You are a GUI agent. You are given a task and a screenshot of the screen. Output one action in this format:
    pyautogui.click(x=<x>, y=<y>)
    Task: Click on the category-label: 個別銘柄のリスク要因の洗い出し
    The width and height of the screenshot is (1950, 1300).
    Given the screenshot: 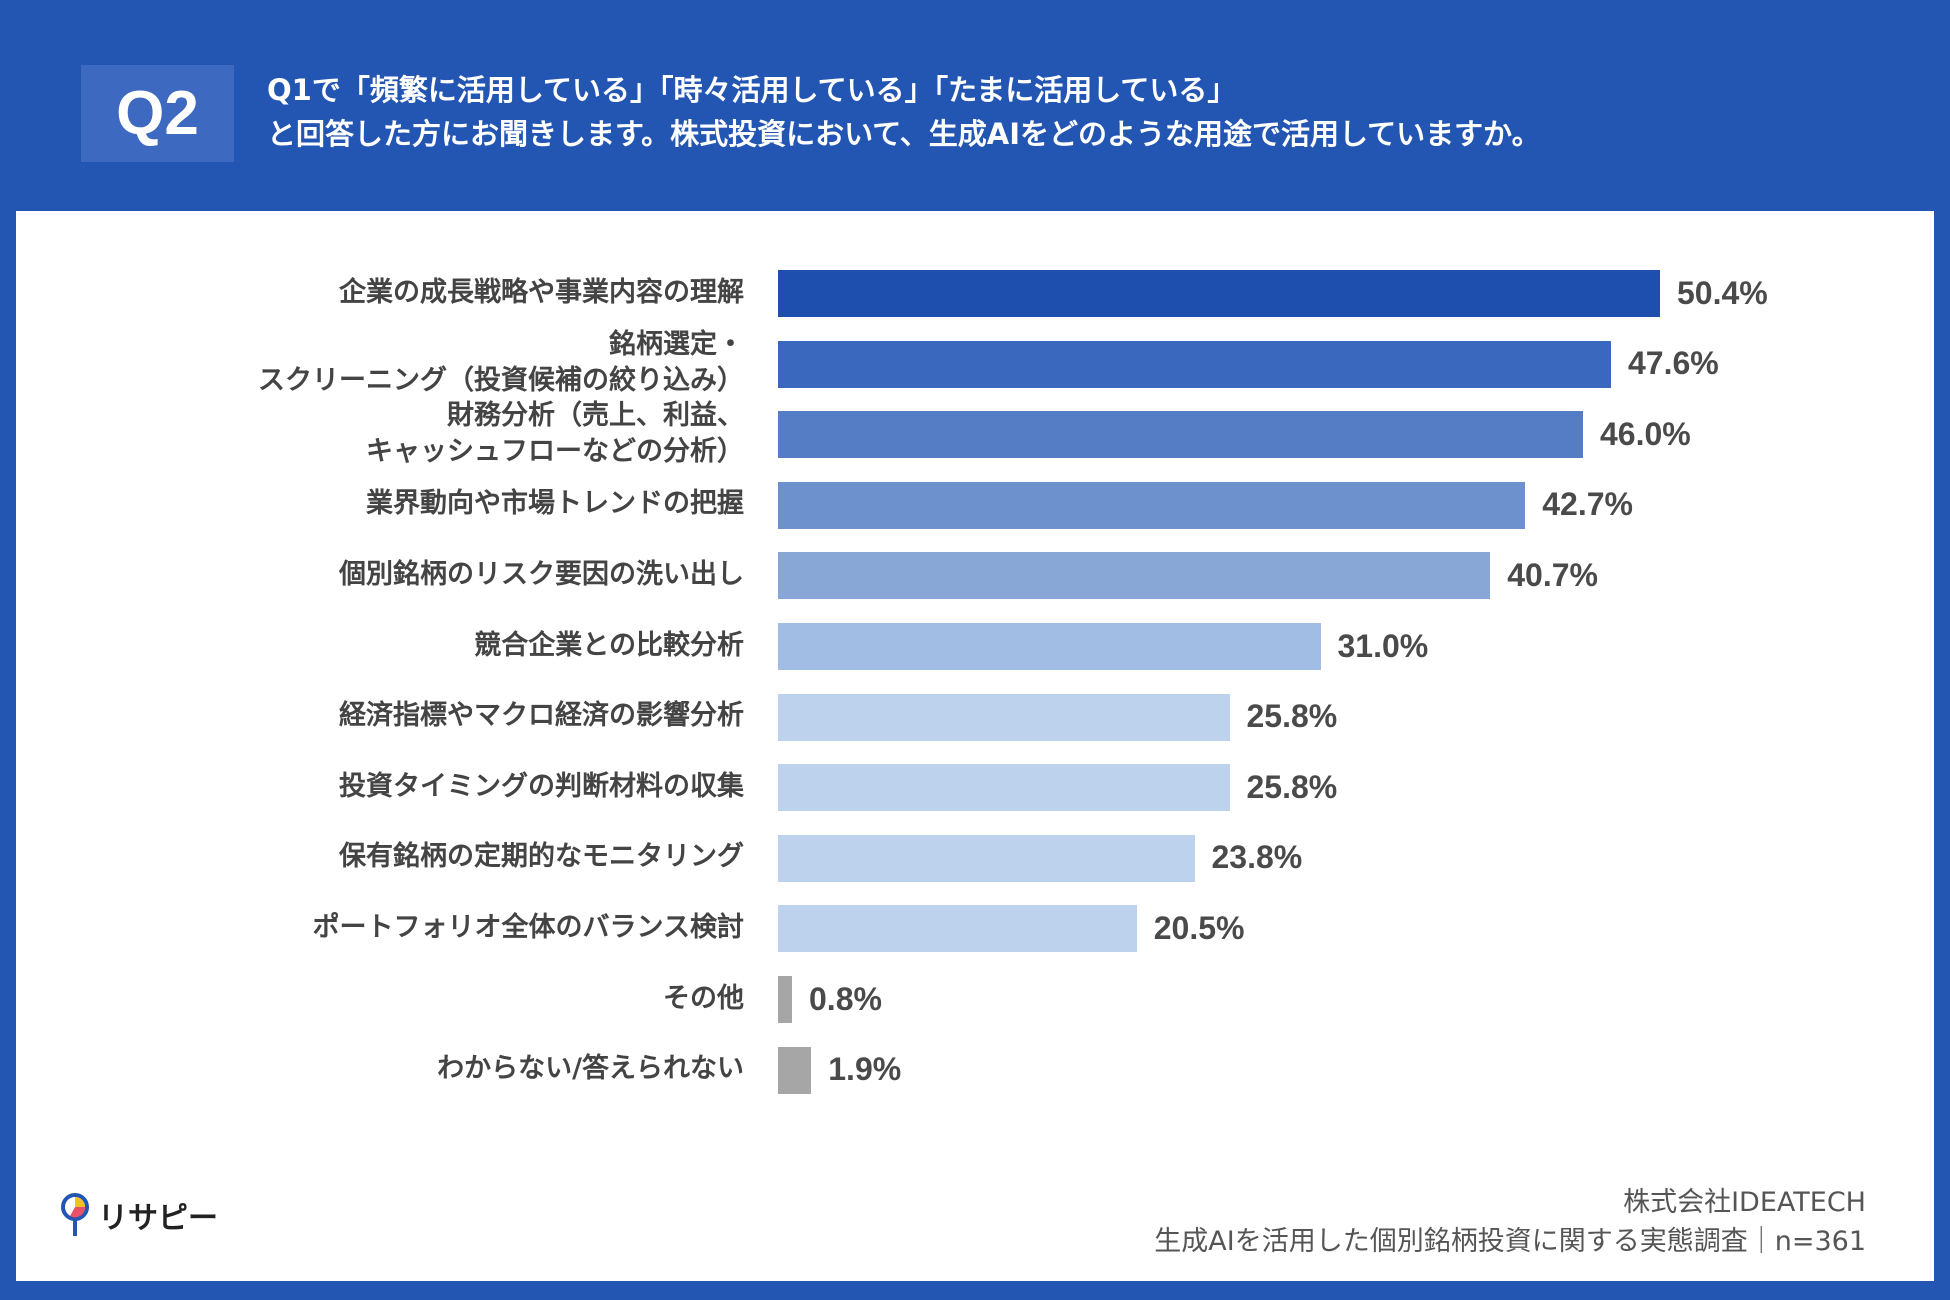 What is the action you would take?
    pyautogui.click(x=541, y=574)
    